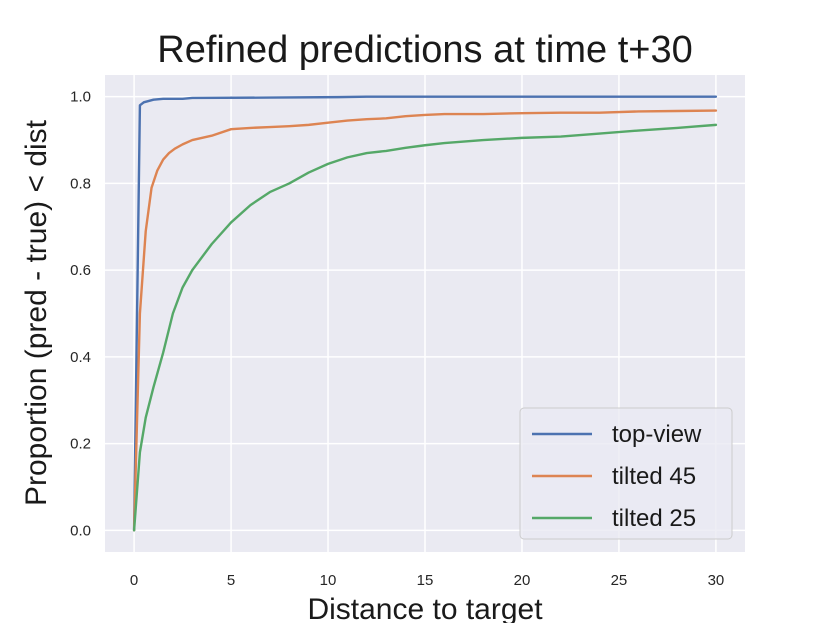  What do you see at coordinates (716, 580) in the screenshot?
I see `x-tick-label: 30` at bounding box center [716, 580].